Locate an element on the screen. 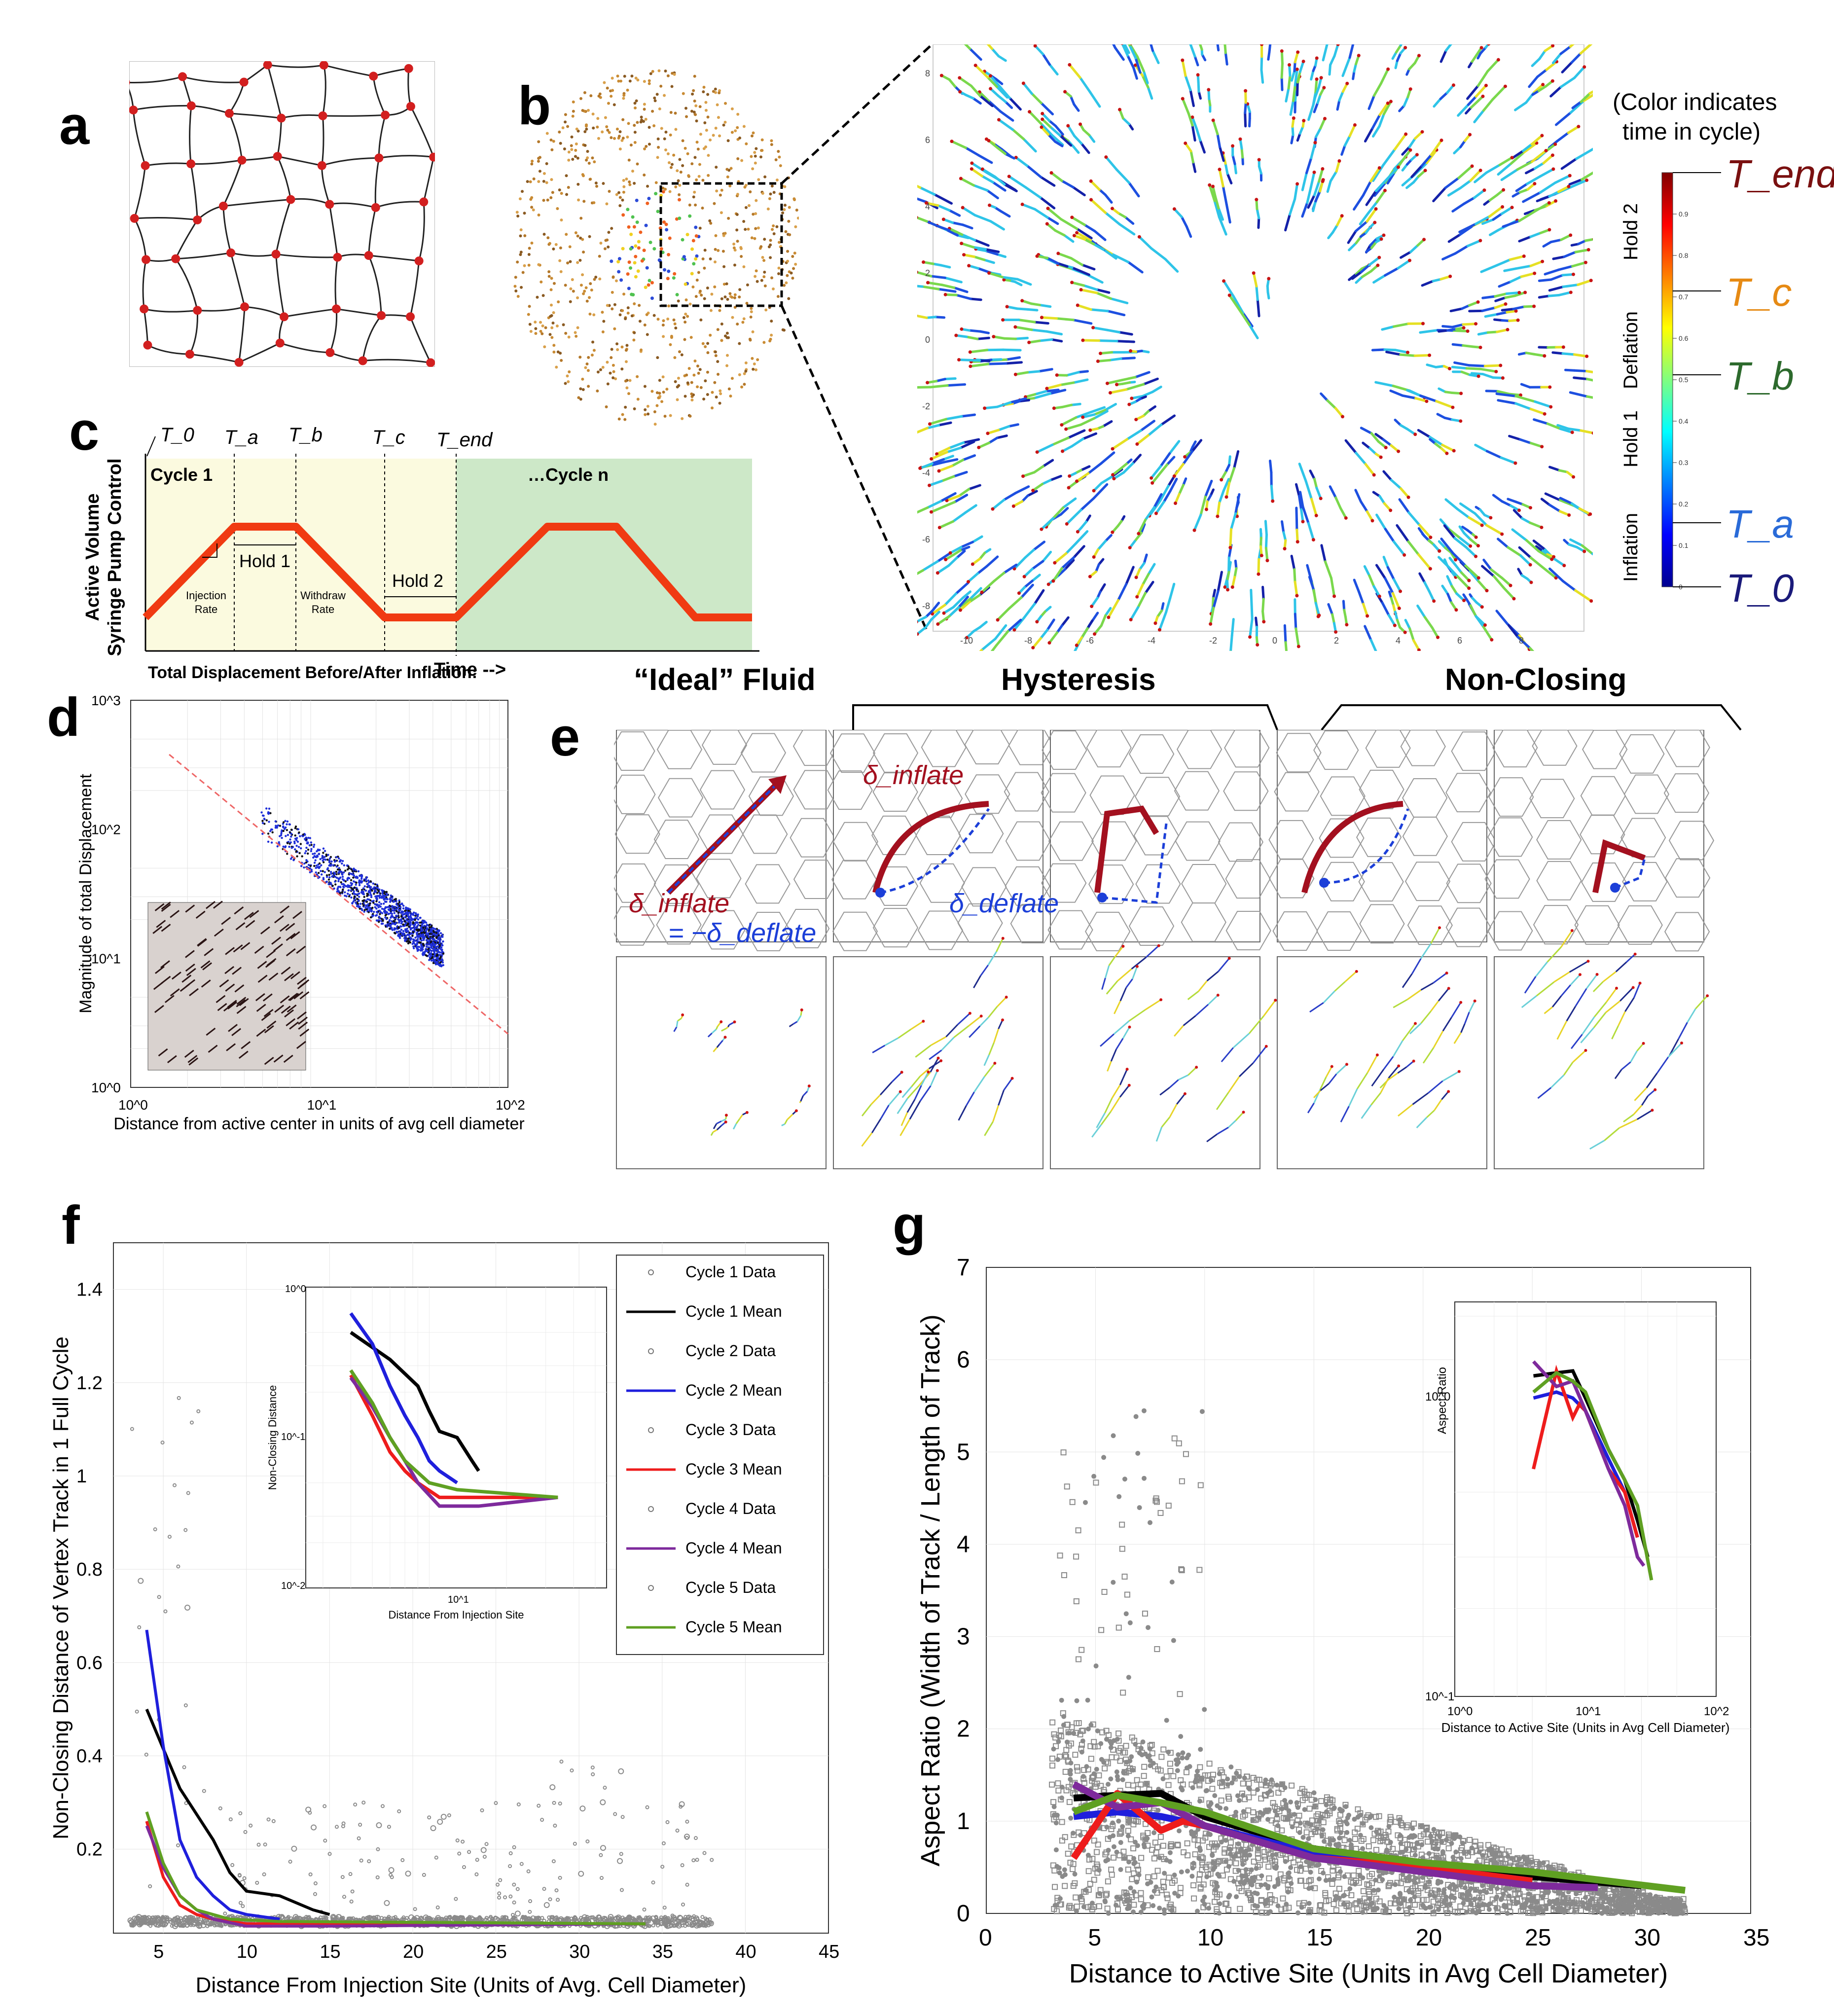 The height and width of the screenshot is (2016, 1834). panel-label-b: b is located at coordinates (534, 105).